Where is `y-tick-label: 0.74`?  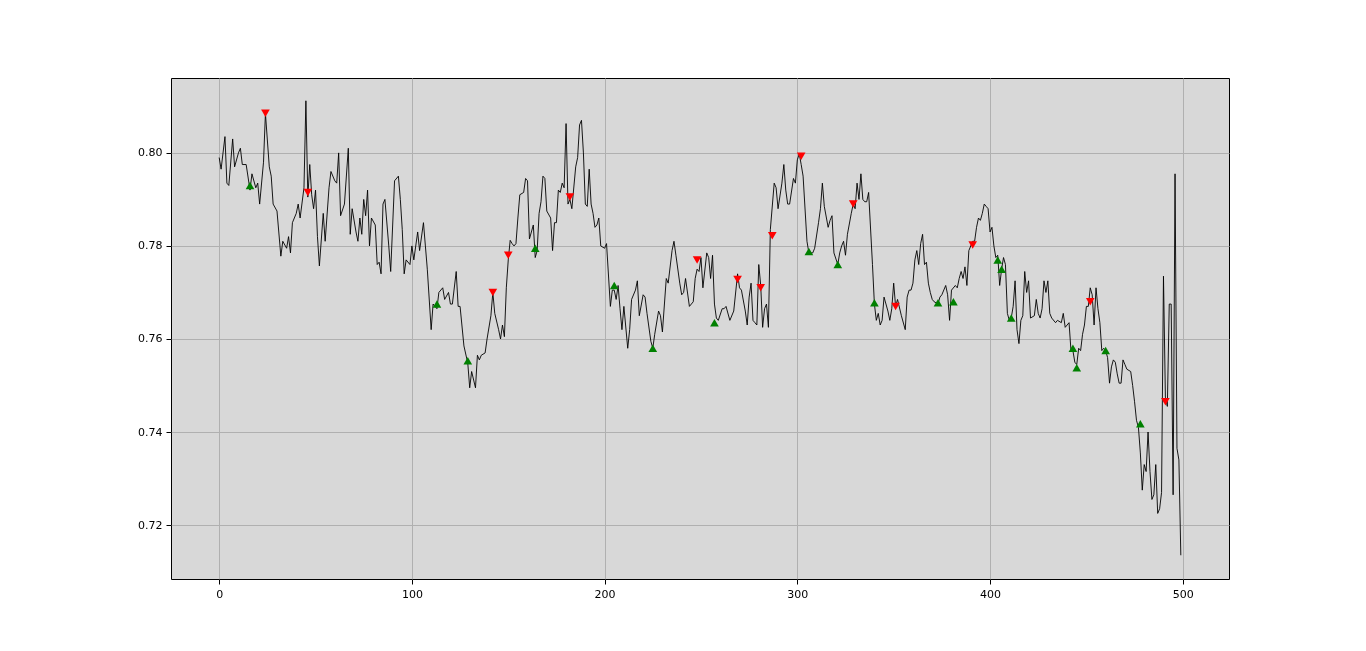
y-tick-label: 0.74 is located at coordinates (150, 432).